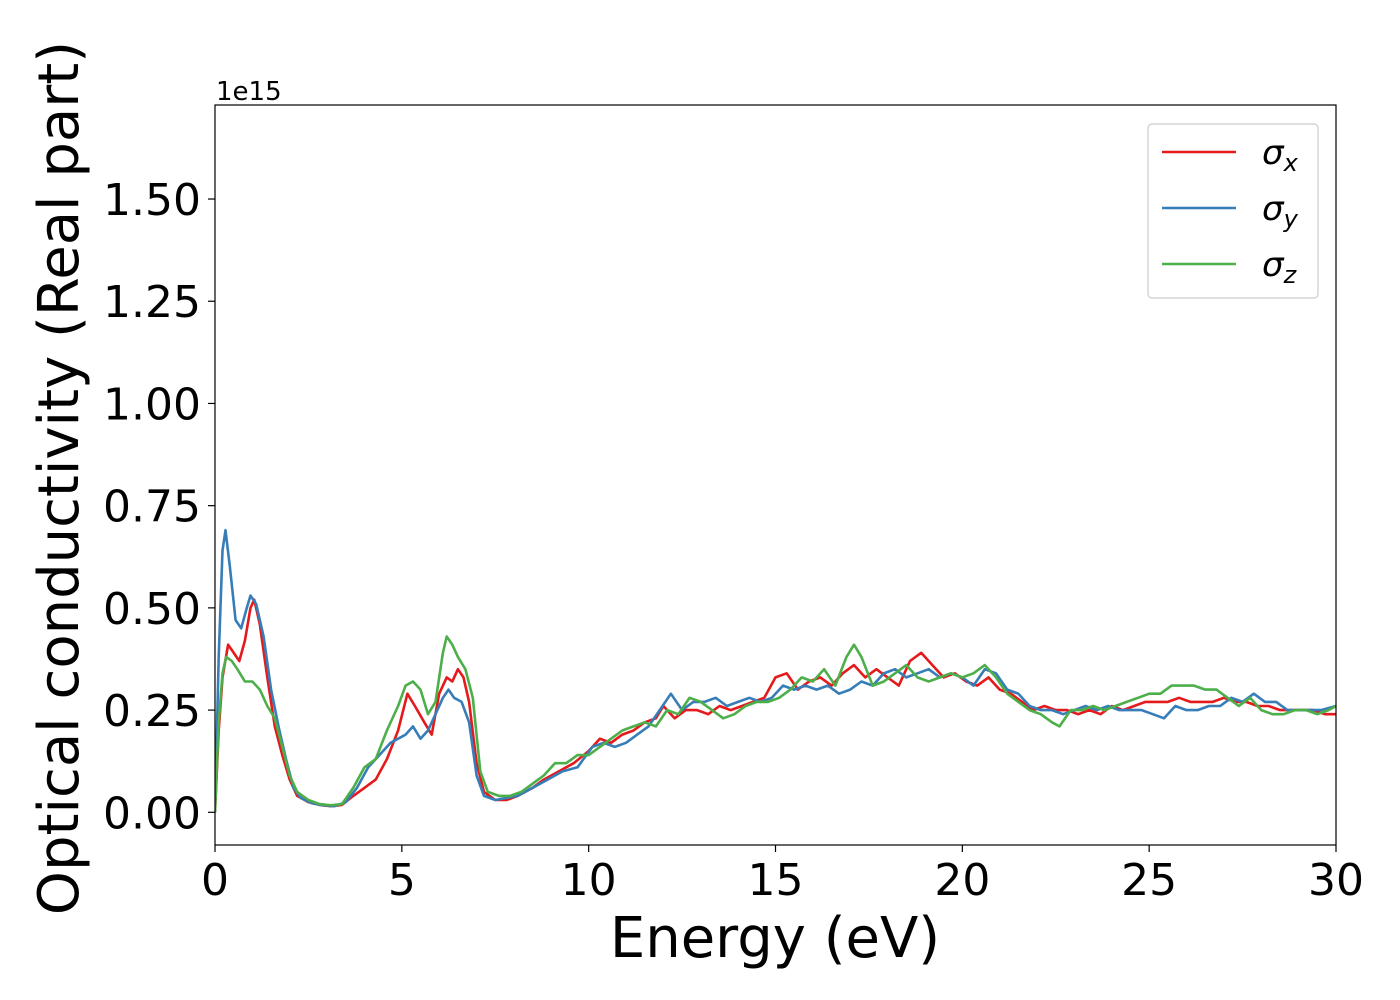 Image resolution: width=1400 pixels, height=1000 pixels. Describe the element at coordinates (402, 880) in the screenshot. I see `x-tick-label: 5` at that location.